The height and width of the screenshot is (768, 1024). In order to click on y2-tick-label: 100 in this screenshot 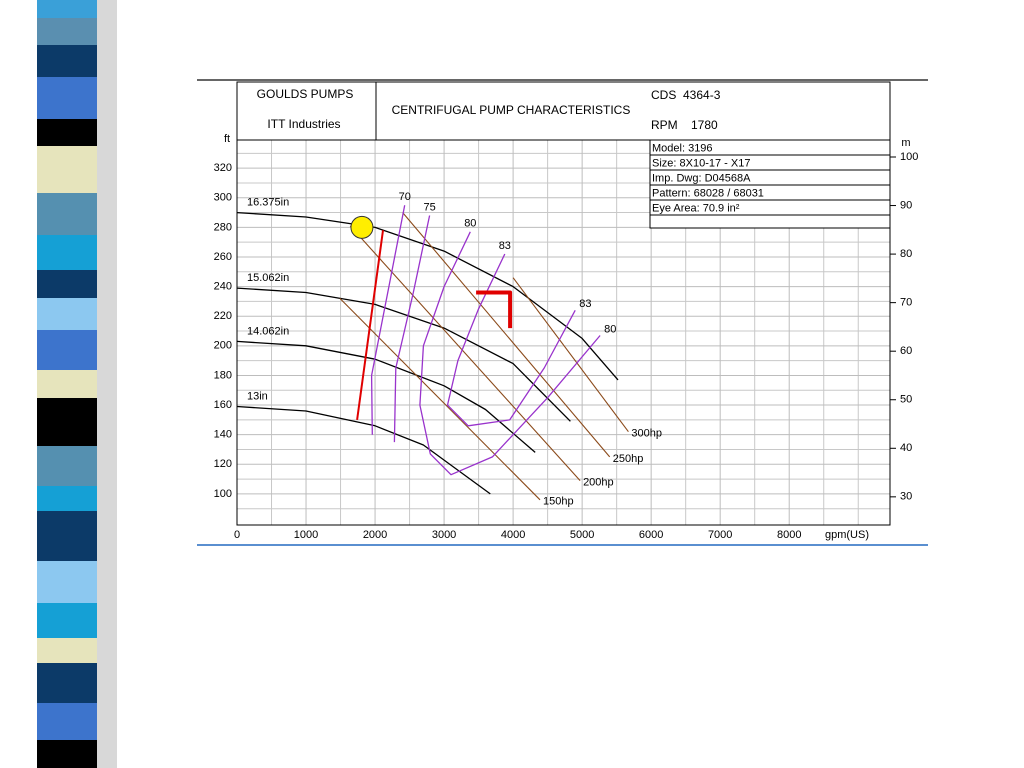, I will do `click(909, 157)`.